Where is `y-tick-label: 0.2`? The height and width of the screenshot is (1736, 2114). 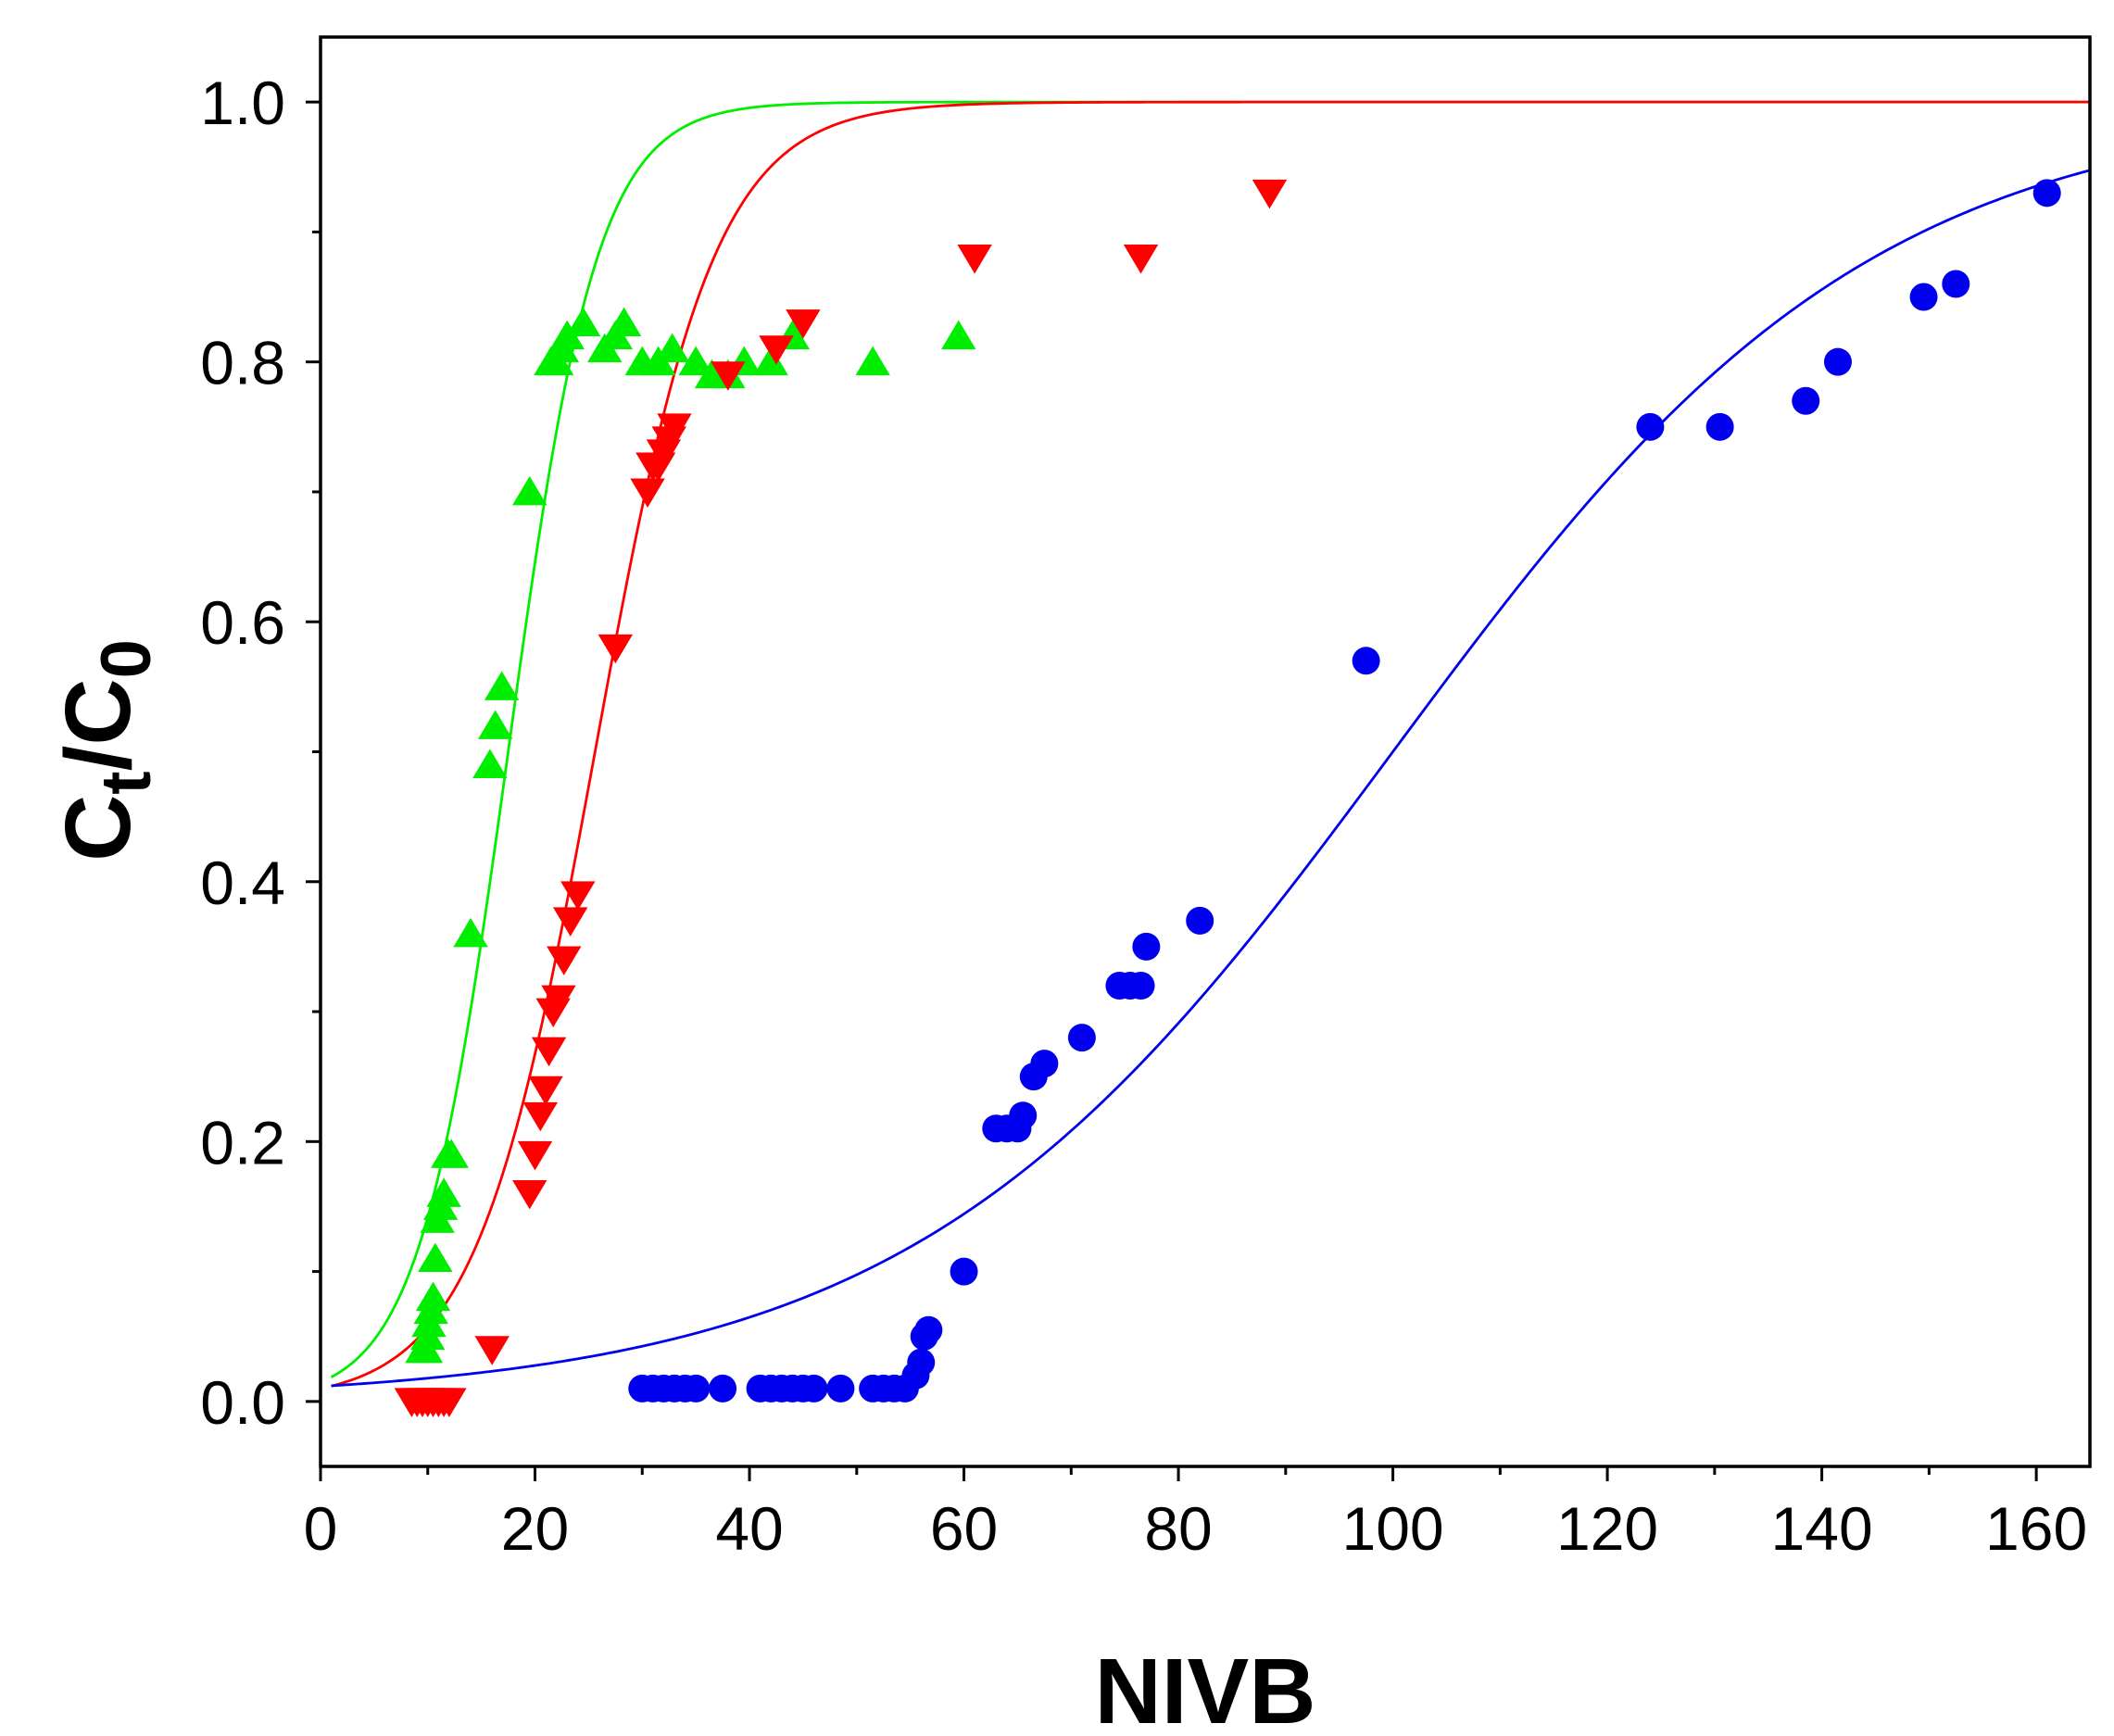 y-tick-label: 0.2 is located at coordinates (242, 1142).